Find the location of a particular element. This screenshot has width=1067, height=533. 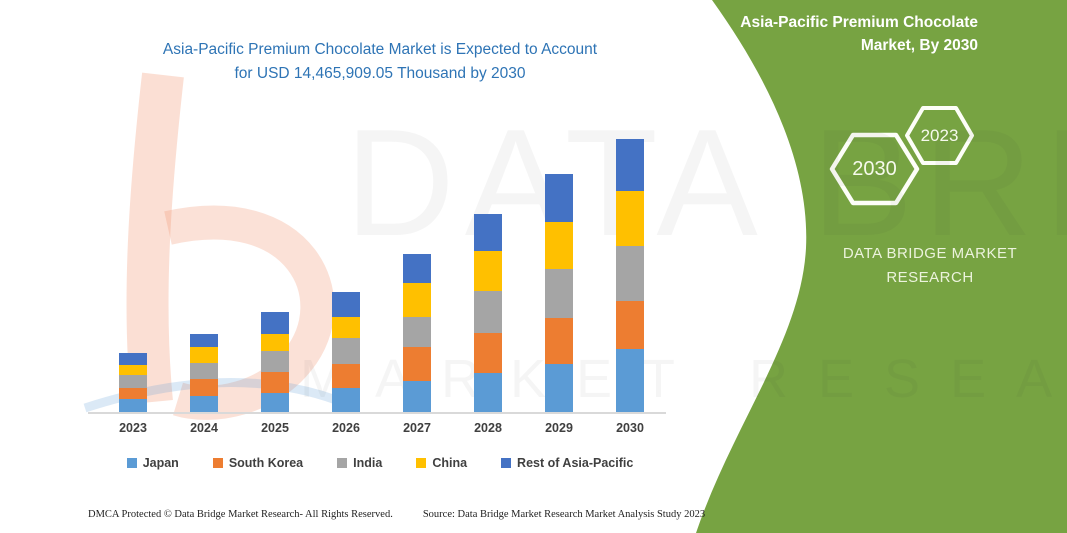

x-axis-label-2030: 2030 is located at coordinates (630, 428).